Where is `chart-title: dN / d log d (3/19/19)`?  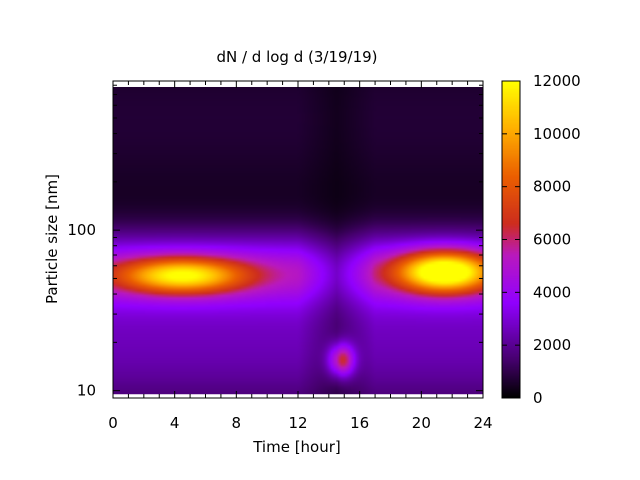
chart-title: dN / d log d (3/19/19) is located at coordinates (296, 57).